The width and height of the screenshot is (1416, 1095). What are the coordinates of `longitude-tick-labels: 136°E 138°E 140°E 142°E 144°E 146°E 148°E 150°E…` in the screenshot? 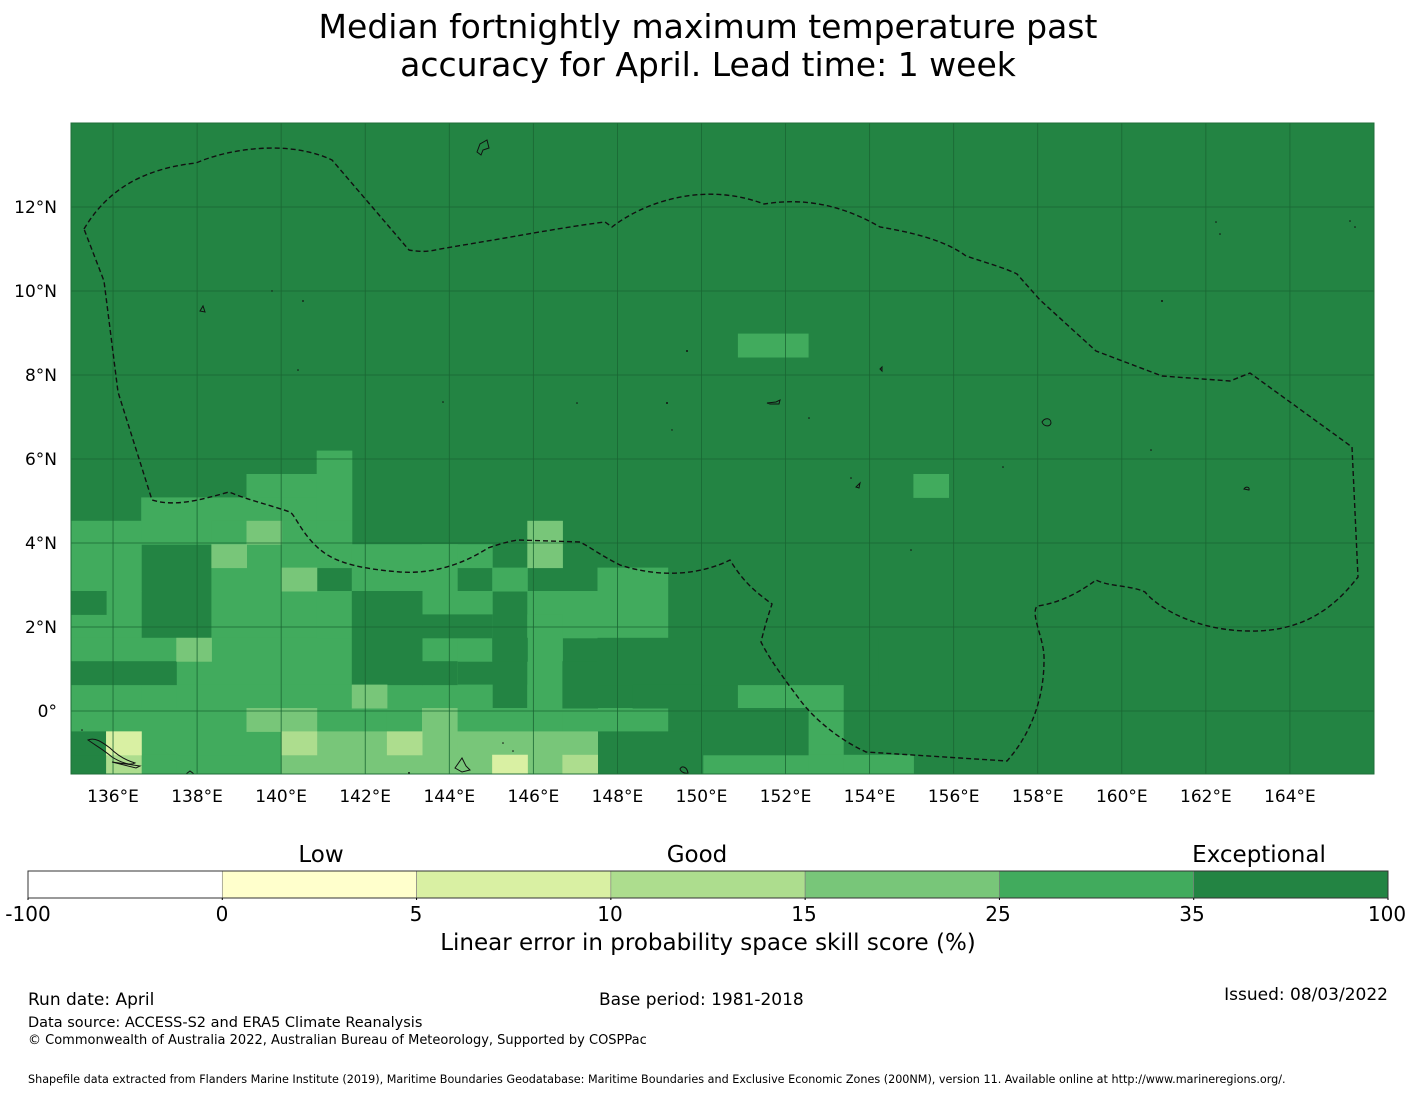 It's located at (701, 797).